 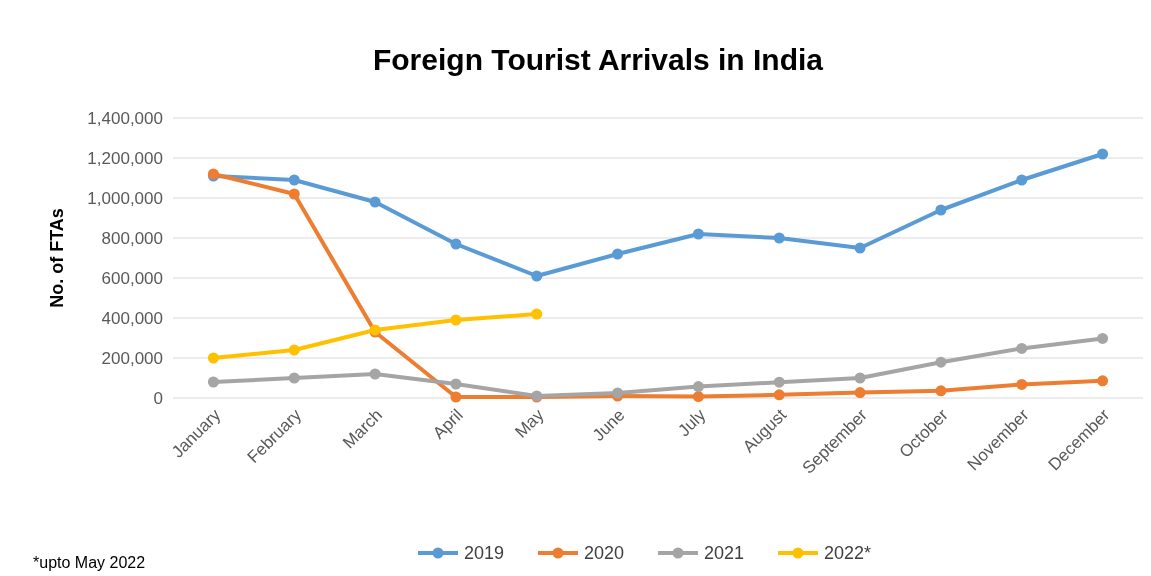 I want to click on y-tick-label: 200,000, so click(x=132, y=358).